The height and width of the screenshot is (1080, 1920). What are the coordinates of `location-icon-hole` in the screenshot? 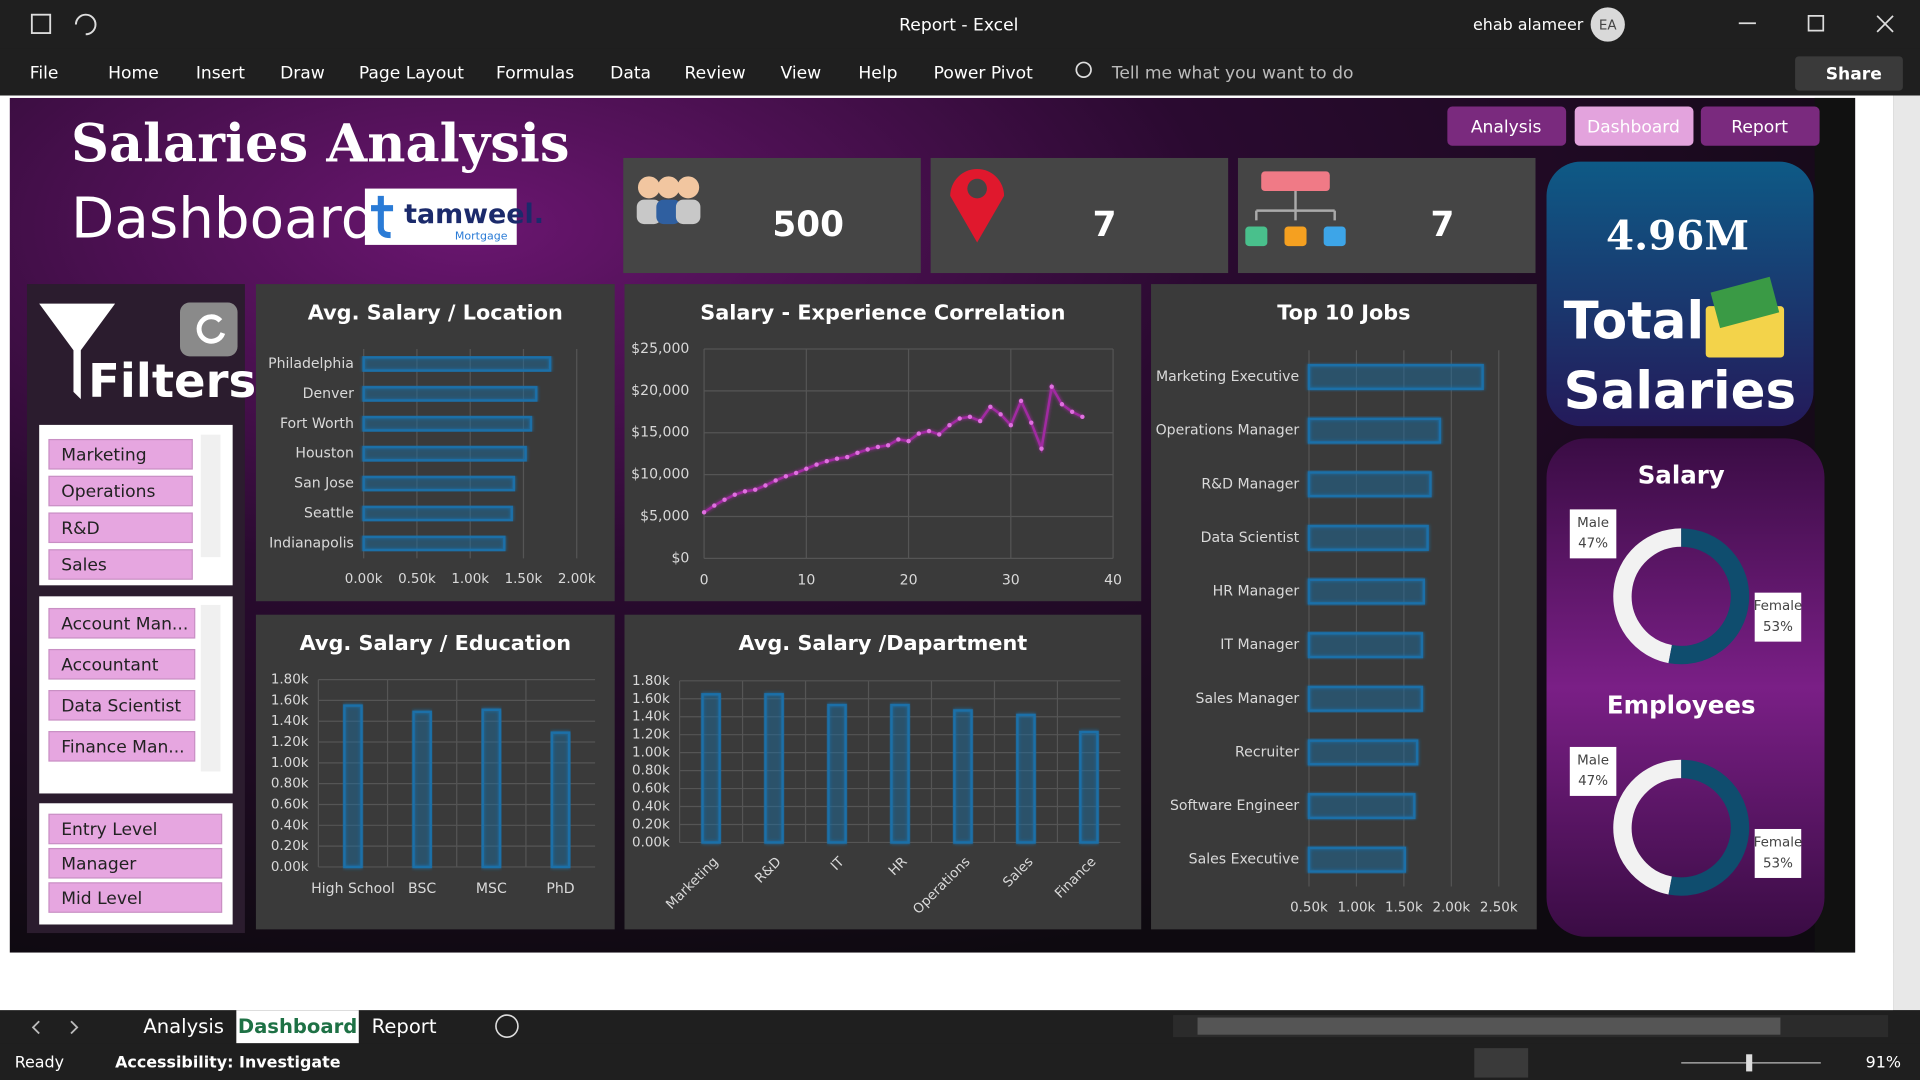 It's located at (977, 188).